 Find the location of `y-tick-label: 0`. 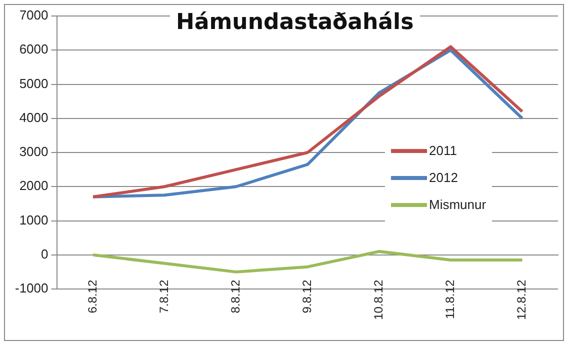

y-tick-label: 0 is located at coordinates (44, 254).